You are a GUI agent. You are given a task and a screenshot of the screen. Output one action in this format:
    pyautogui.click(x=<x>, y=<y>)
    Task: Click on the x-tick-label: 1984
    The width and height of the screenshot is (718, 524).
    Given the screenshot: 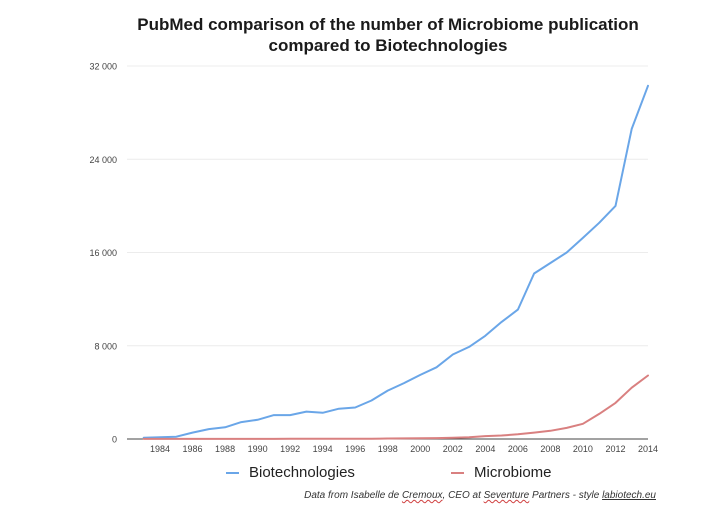 What is the action you would take?
    pyautogui.click(x=160, y=449)
    